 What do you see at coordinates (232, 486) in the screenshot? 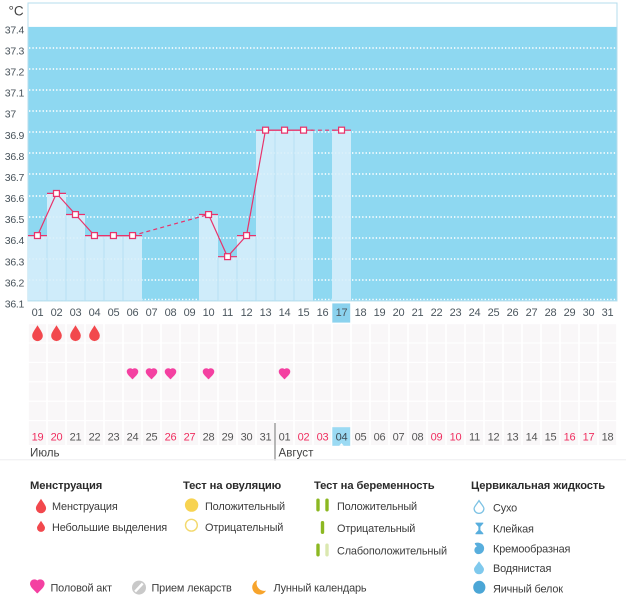
I see `svg-text: Тест на овуляцию` at bounding box center [232, 486].